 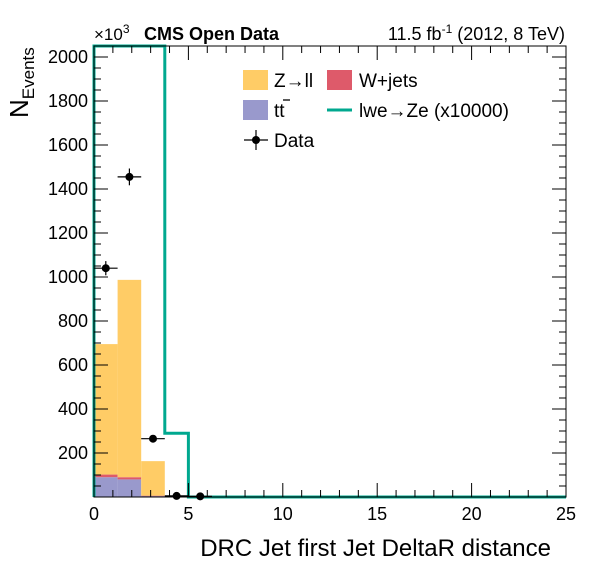 I want to click on legend-swatch-wjets, so click(x=339, y=80).